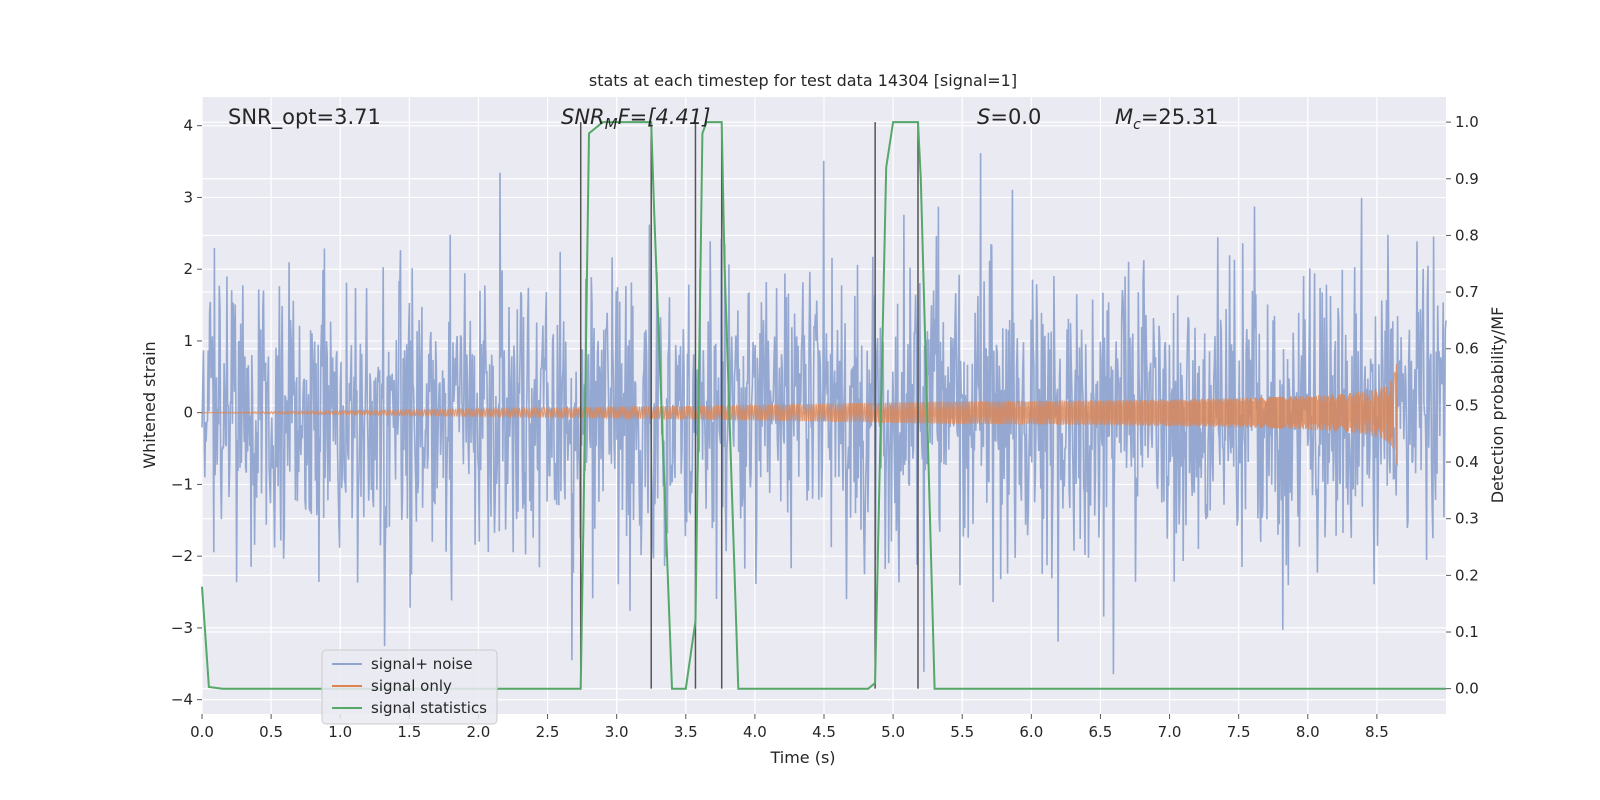 Image resolution: width=1600 pixels, height=800 pixels. I want to click on y-right-tick-label: 0.6, so click(1467, 349).